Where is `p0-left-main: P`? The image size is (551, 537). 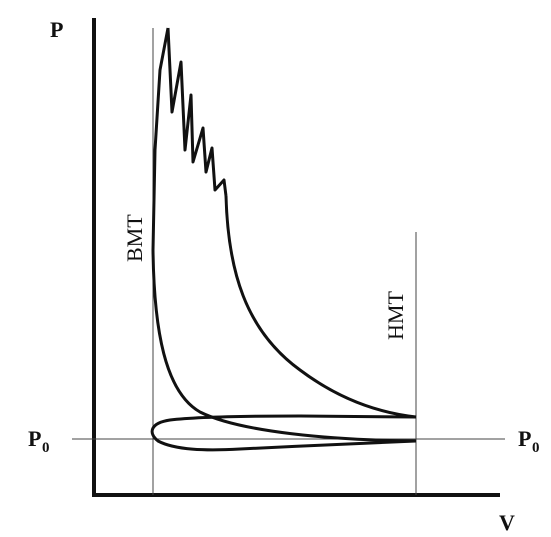 p0-left-main: P is located at coordinates (34, 438).